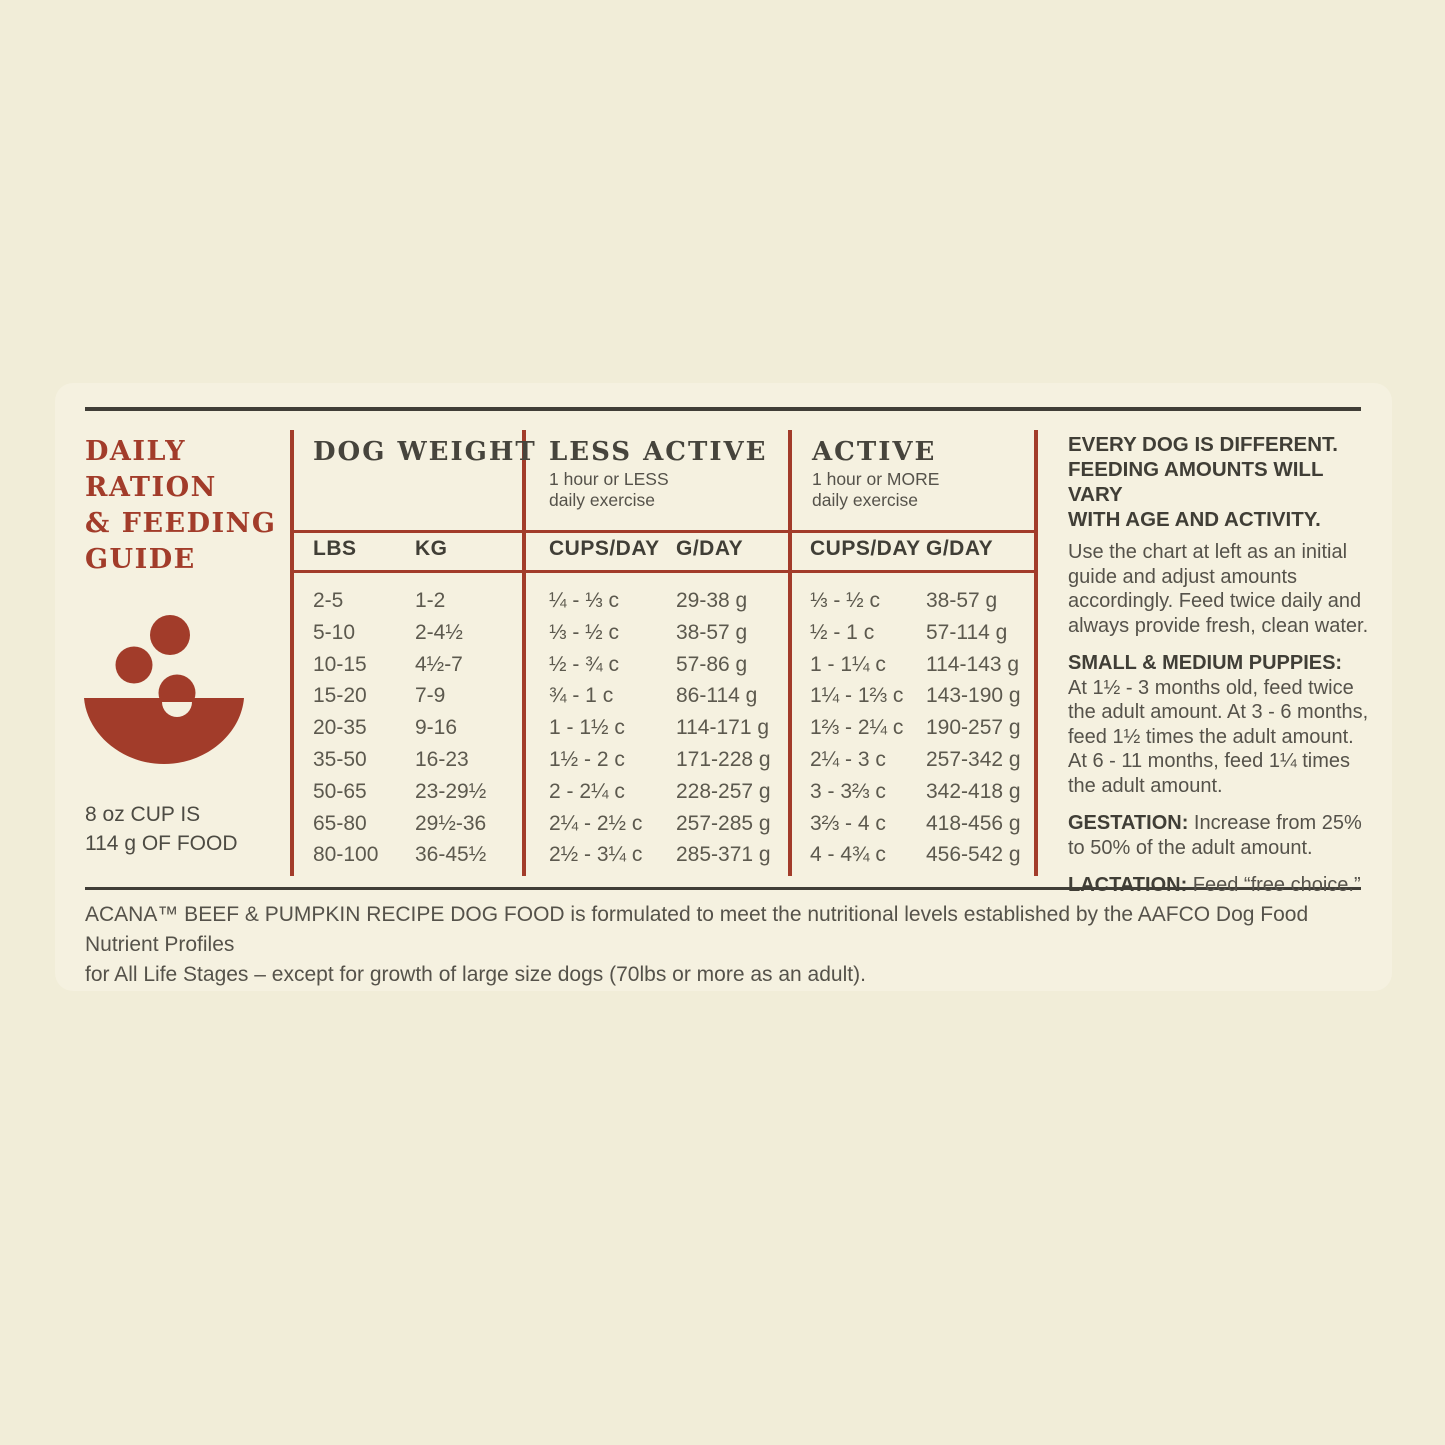 Image resolution: width=1445 pixels, height=1445 pixels. What do you see at coordinates (723, 759) in the screenshot?
I see `table-cell: 171-228 g` at bounding box center [723, 759].